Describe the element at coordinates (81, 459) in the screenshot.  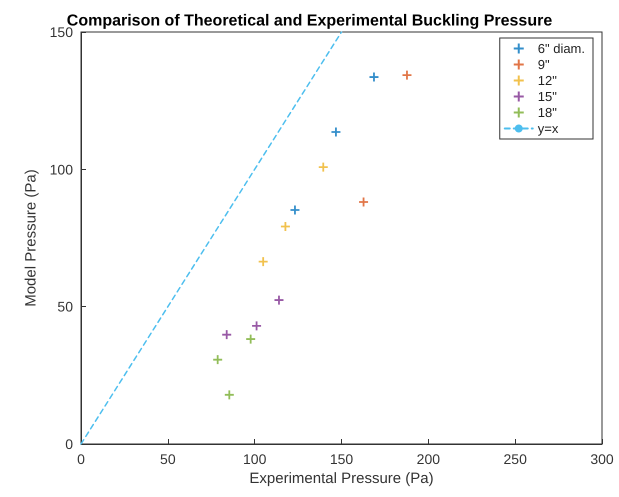
I see `x-tick-label: 0` at that location.